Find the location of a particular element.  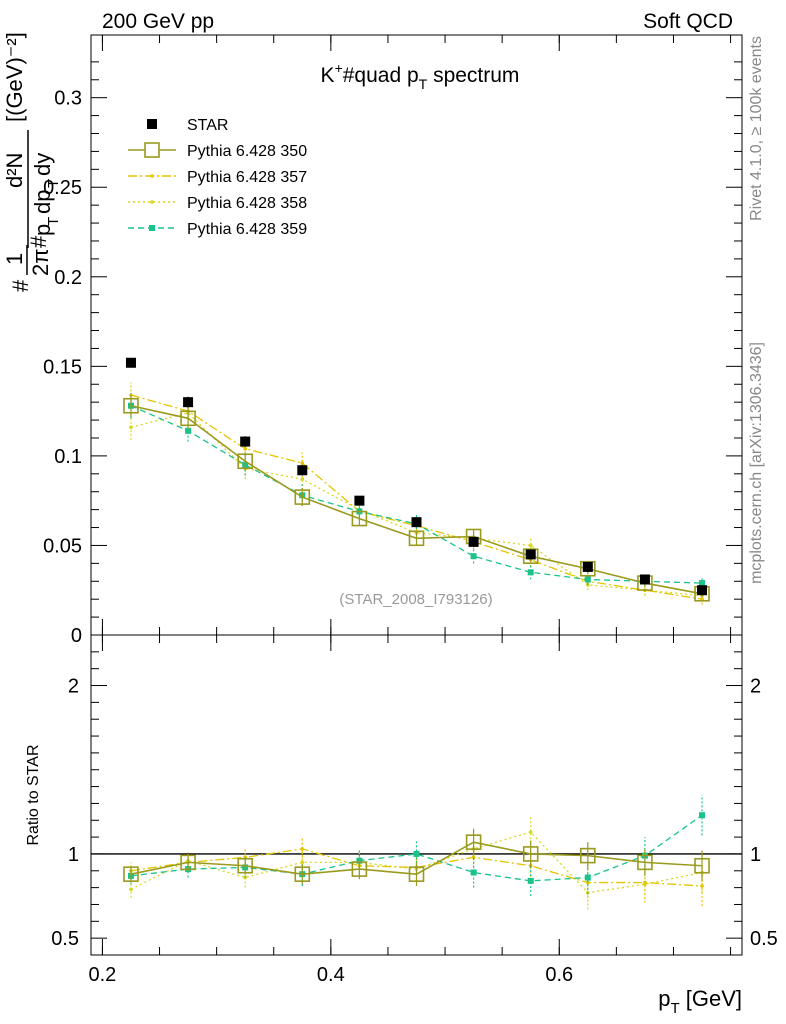

main-ytick-label: 0 is located at coordinates (76, 636).